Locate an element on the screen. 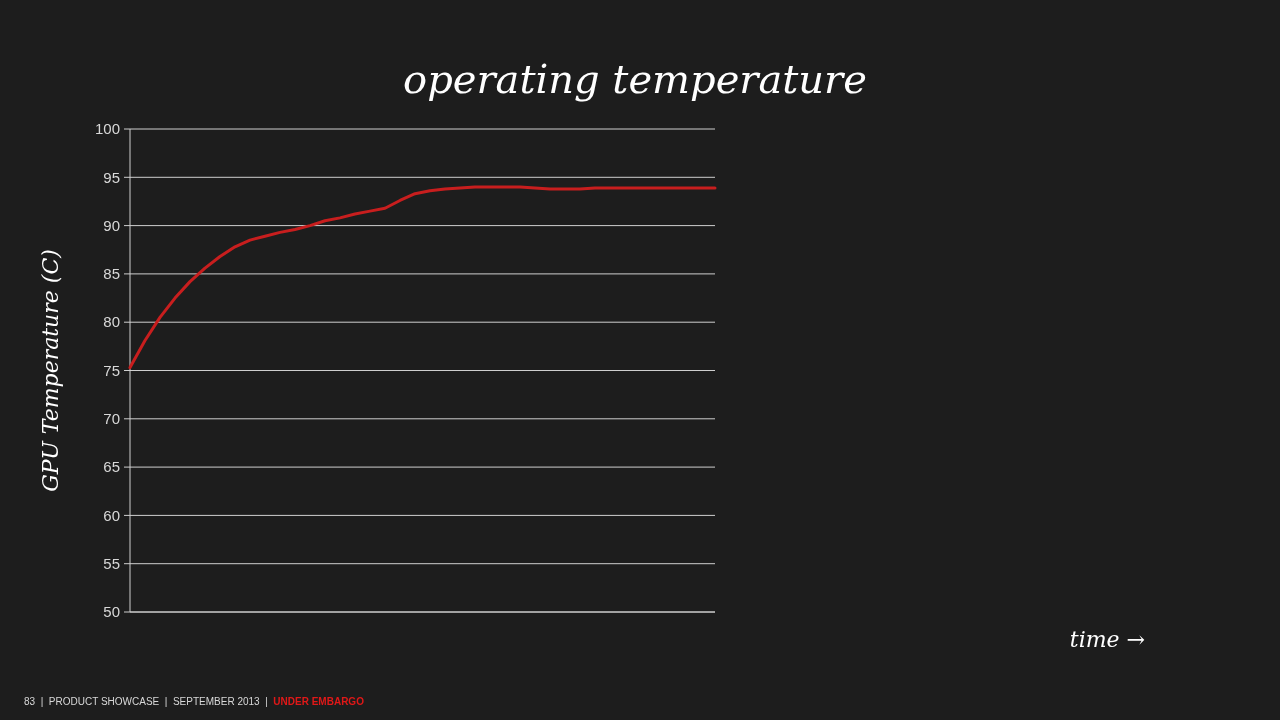 This screenshot has width=1280, height=720. y-tick-label: 65 is located at coordinates (111, 467).